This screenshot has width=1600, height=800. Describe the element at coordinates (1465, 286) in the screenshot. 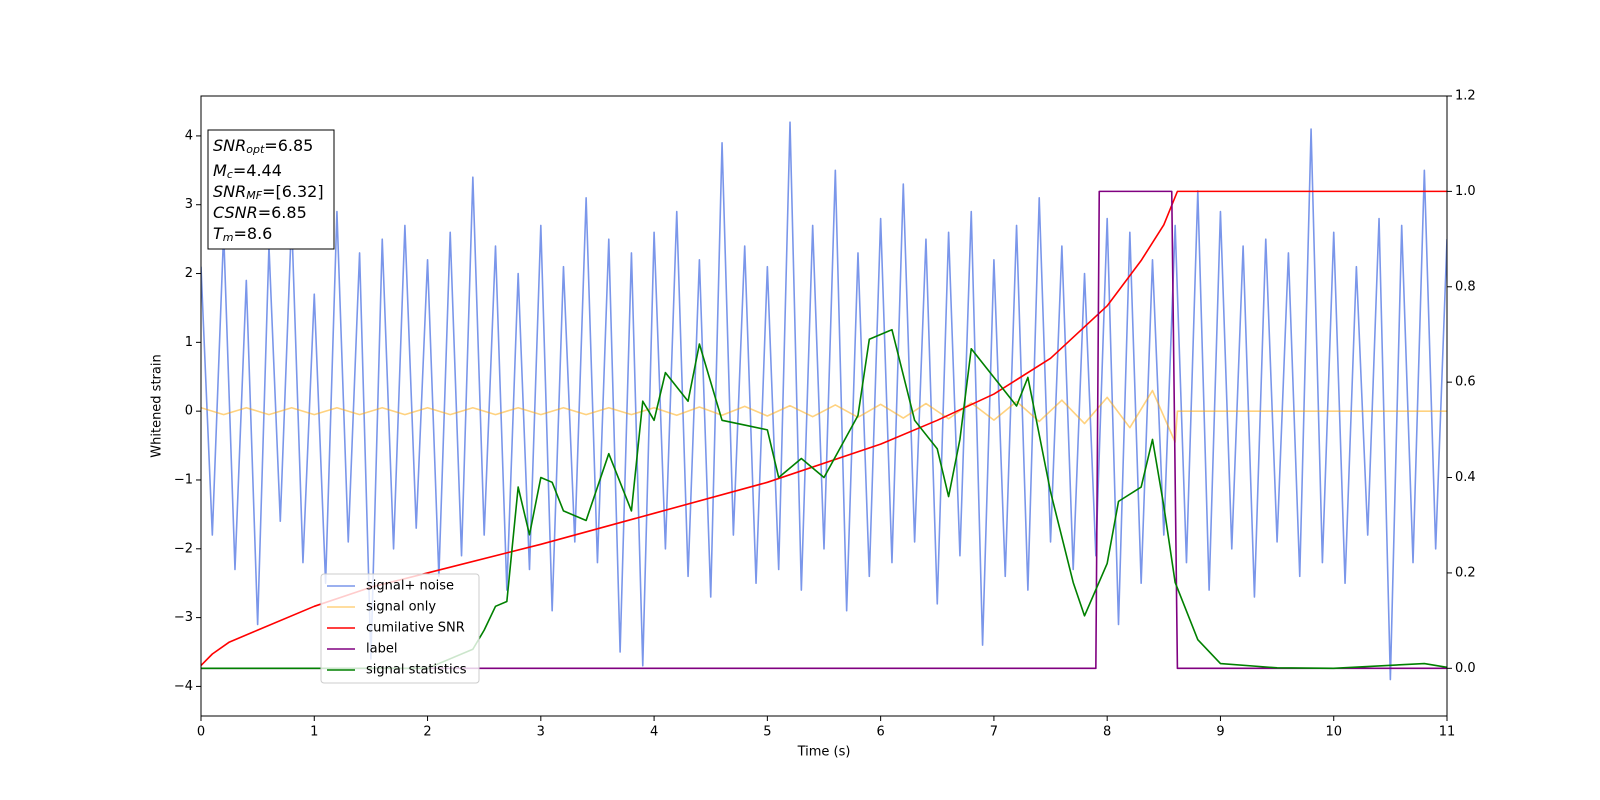

I see `y2-tick-label: 0.8` at that location.